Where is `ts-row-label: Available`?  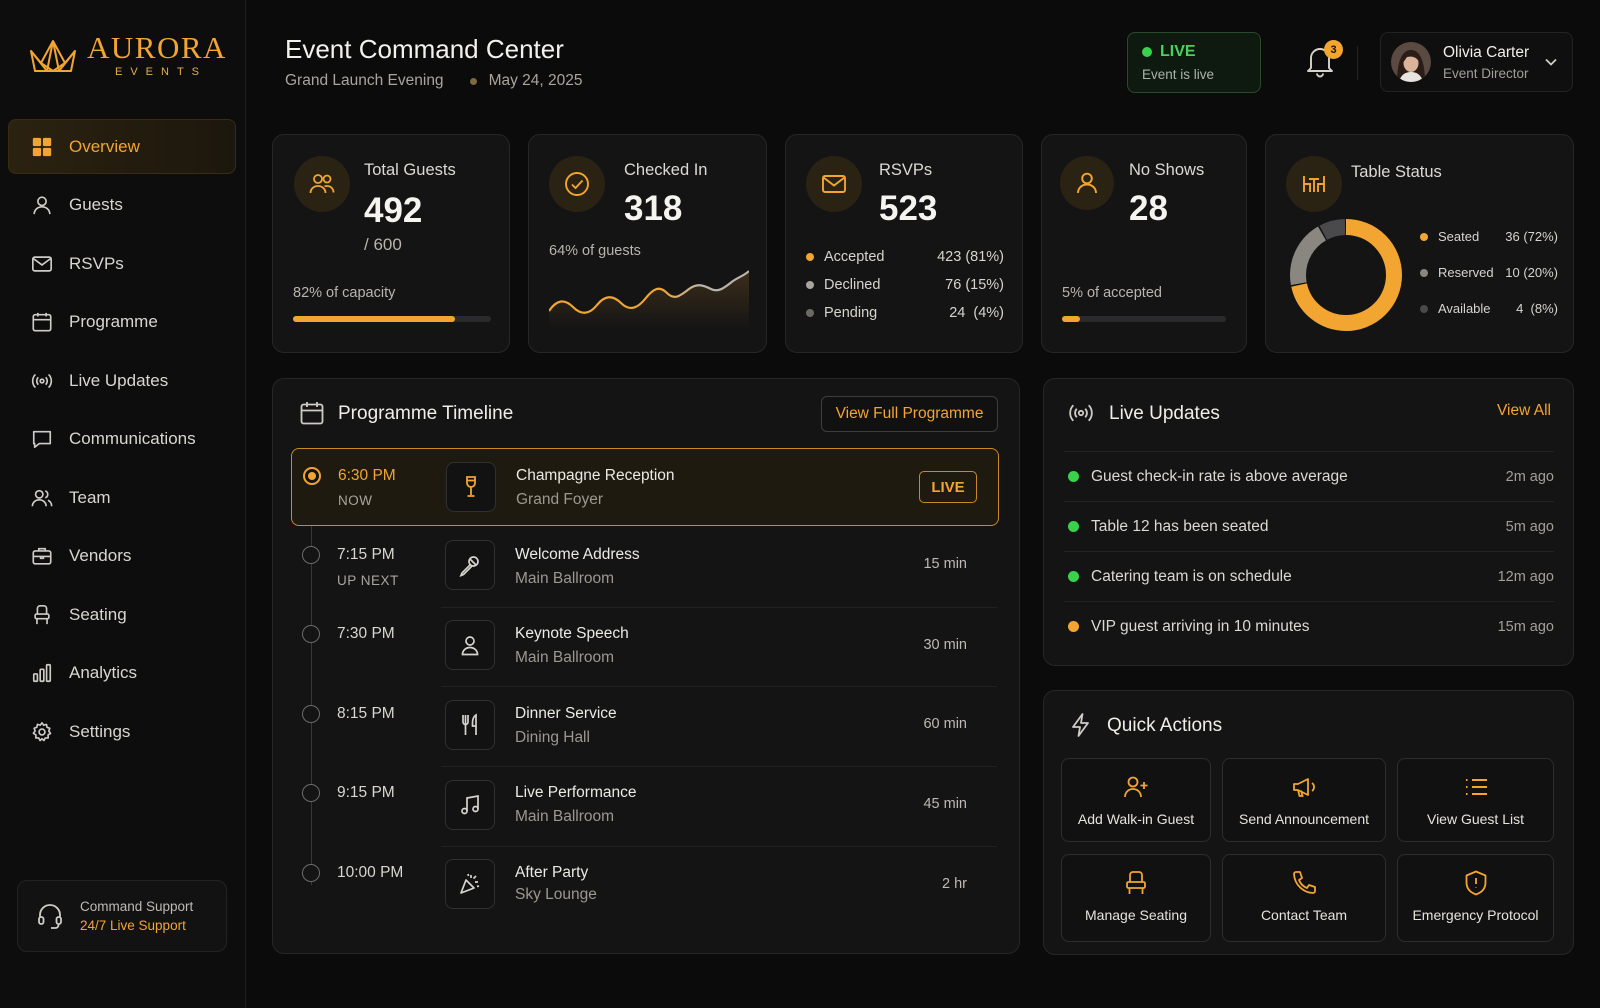
ts-row-label: Available is located at coordinates (1464, 308).